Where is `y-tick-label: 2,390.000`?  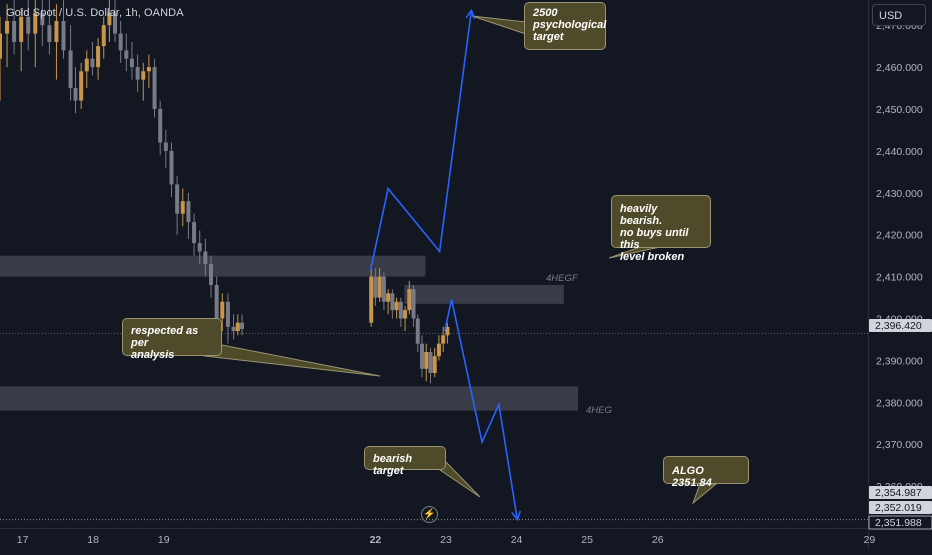
y-tick-label: 2,390.000 is located at coordinates (899, 361).